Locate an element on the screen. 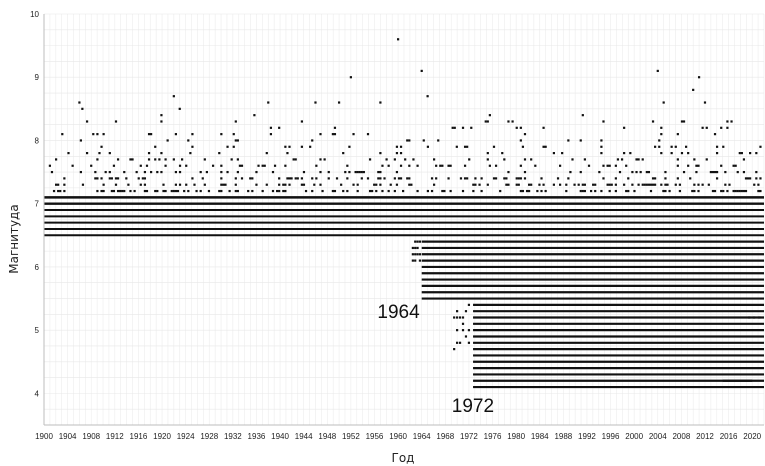  x-tick-label: 1924 is located at coordinates (186, 436).